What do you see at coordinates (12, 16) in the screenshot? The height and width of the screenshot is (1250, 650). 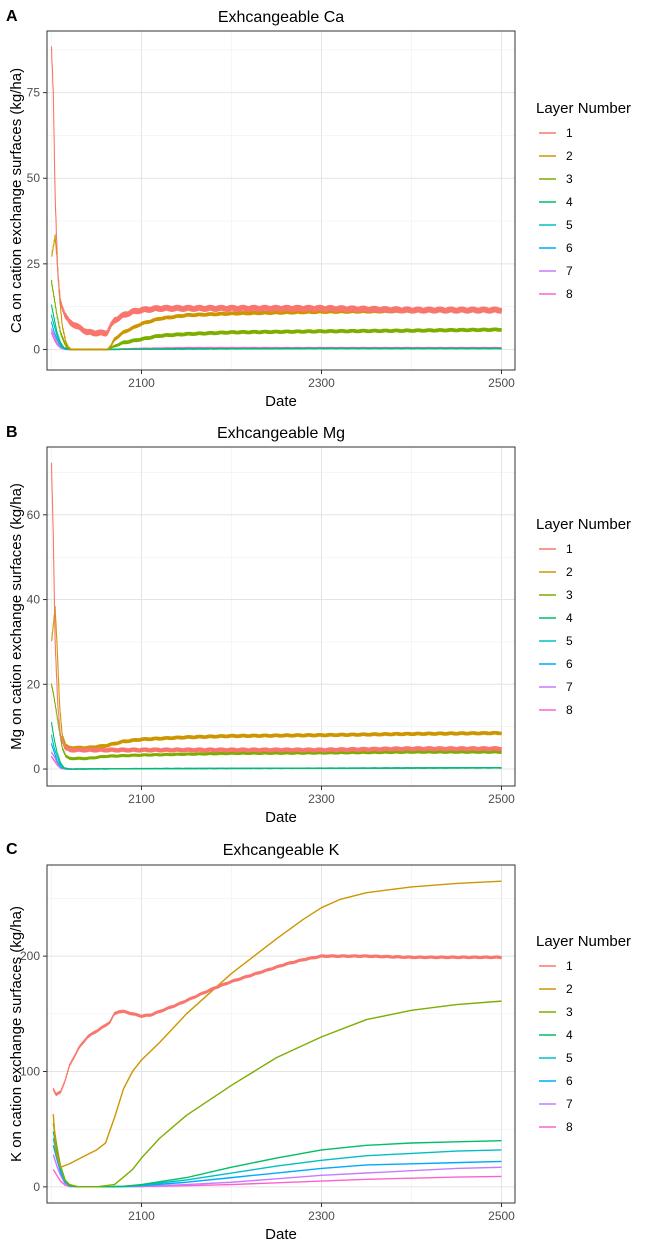 I see `panel-label: A` at bounding box center [12, 16].